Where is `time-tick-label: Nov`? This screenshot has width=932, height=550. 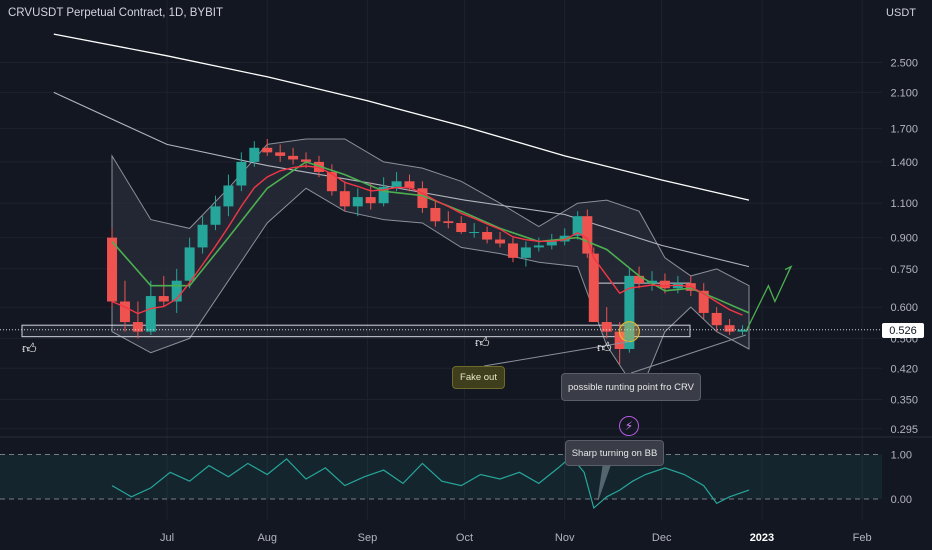
time-tick-label: Nov is located at coordinates (565, 538).